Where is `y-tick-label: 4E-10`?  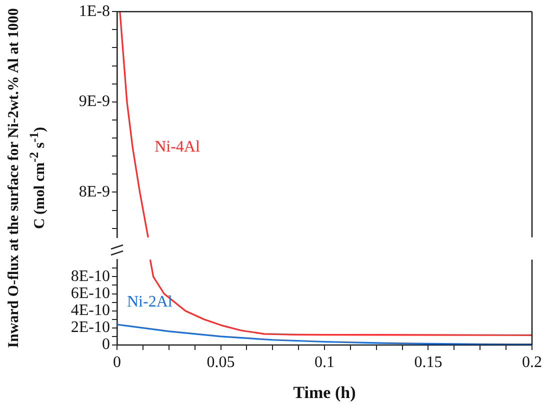 y-tick-label: 4E-10 is located at coordinates (90, 311).